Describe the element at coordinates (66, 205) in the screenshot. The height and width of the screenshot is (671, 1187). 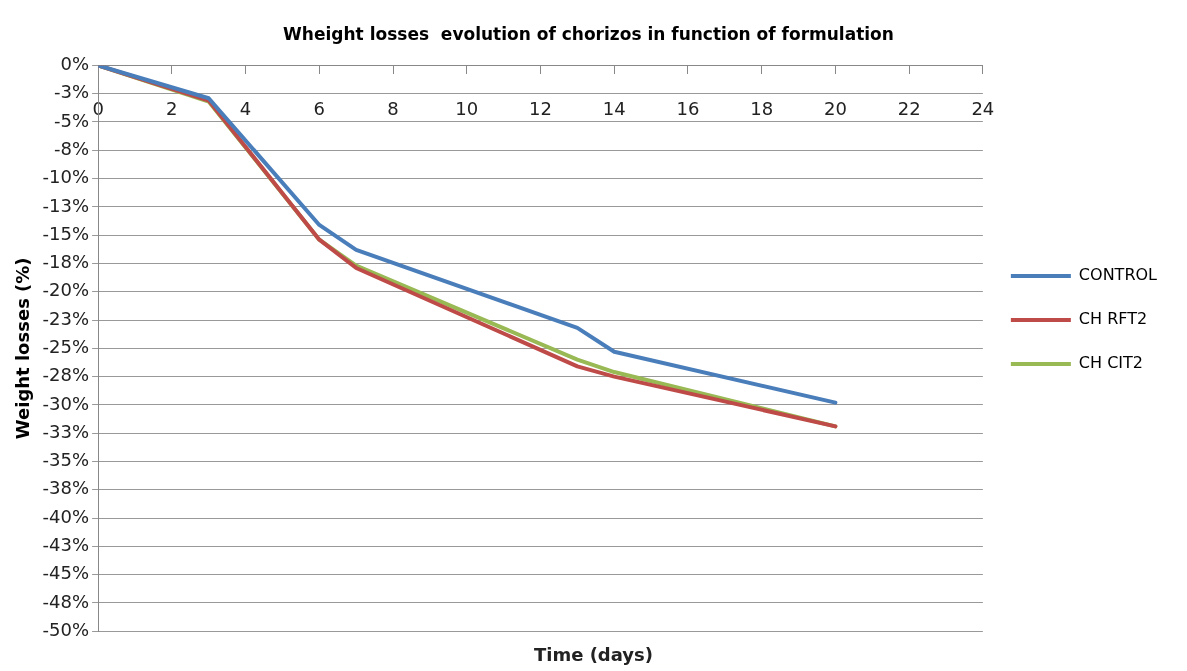
I see `y-tick-label: -13%` at that location.